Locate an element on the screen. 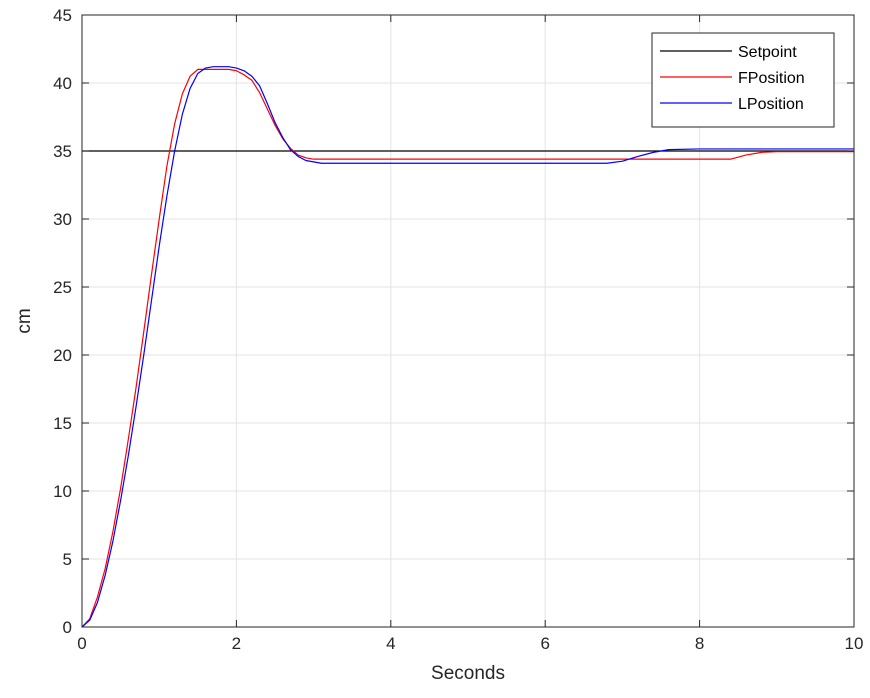 The image size is (870, 698). y-axis-label: cm is located at coordinates (24, 320).